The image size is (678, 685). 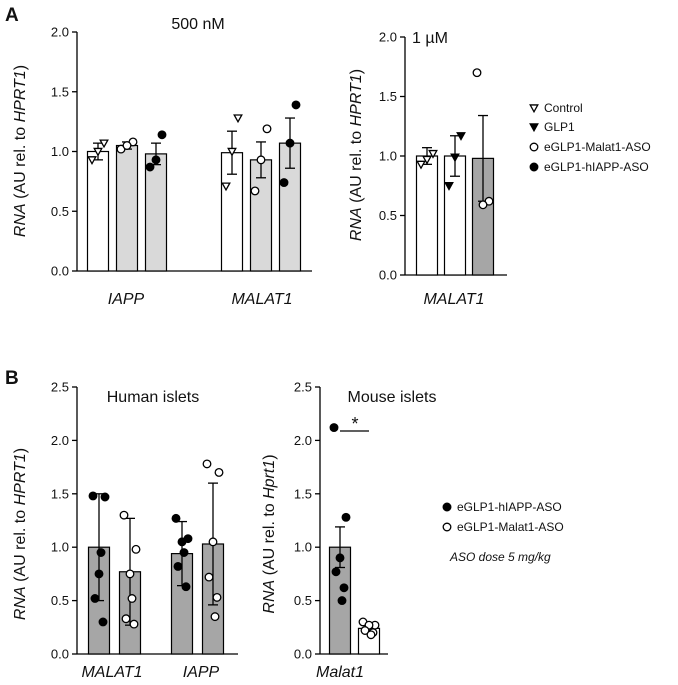 I want to click on chart-title: 500 nM, so click(x=197, y=24).